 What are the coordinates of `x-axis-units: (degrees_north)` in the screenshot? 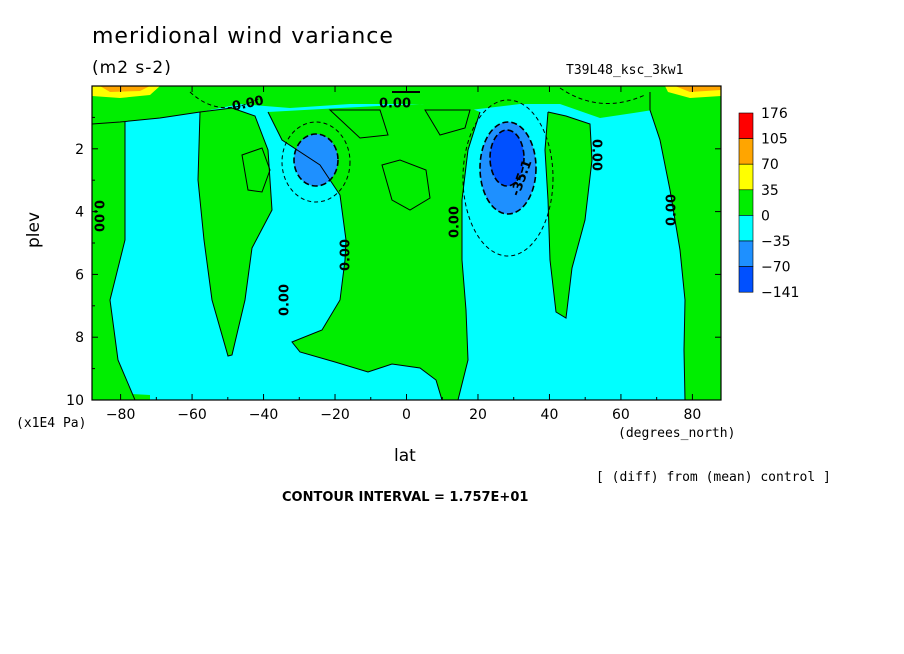 It's located at (677, 433).